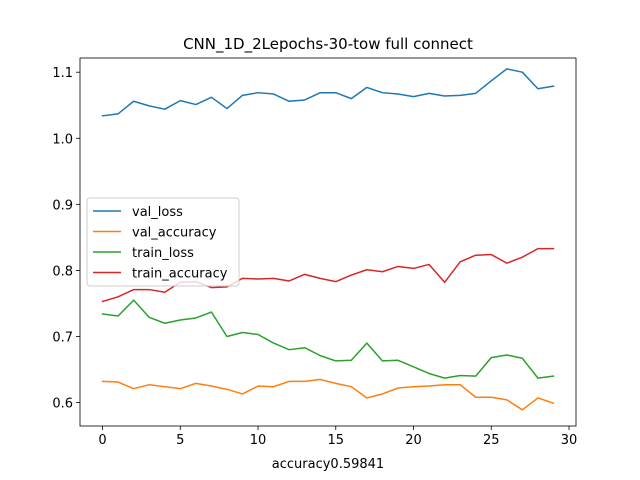 The image size is (640, 480). What do you see at coordinates (62, 404) in the screenshot?
I see `y-tick-label: 0.6` at bounding box center [62, 404].